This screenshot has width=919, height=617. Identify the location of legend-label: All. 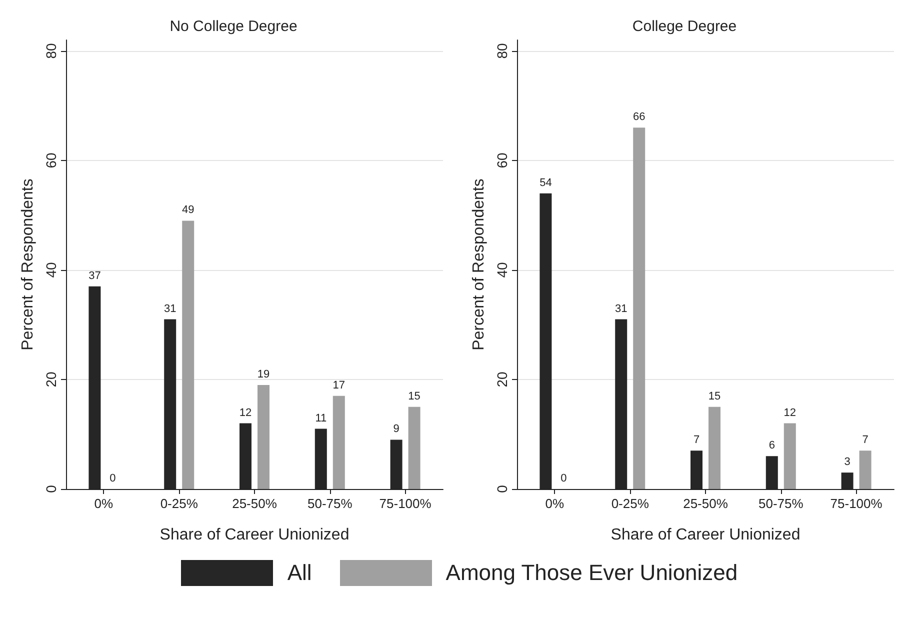
(299, 573).